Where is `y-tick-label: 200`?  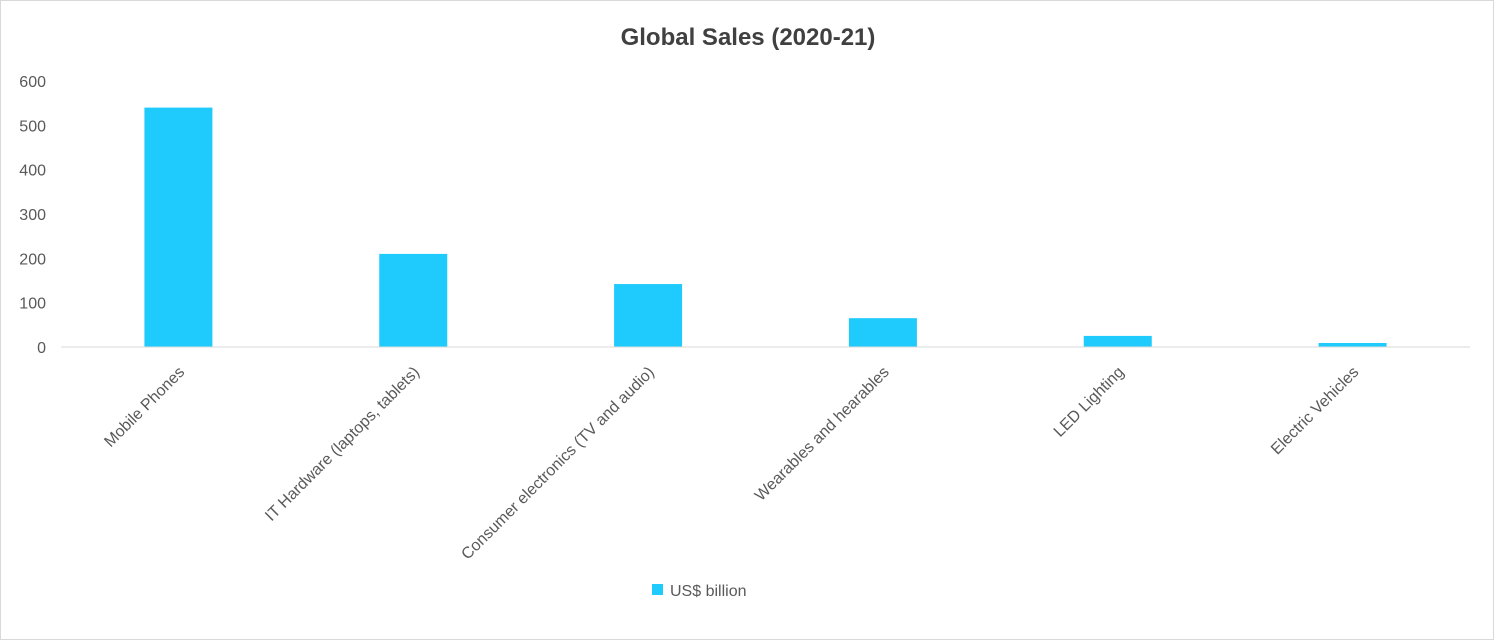 y-tick-label: 200 is located at coordinates (32, 259).